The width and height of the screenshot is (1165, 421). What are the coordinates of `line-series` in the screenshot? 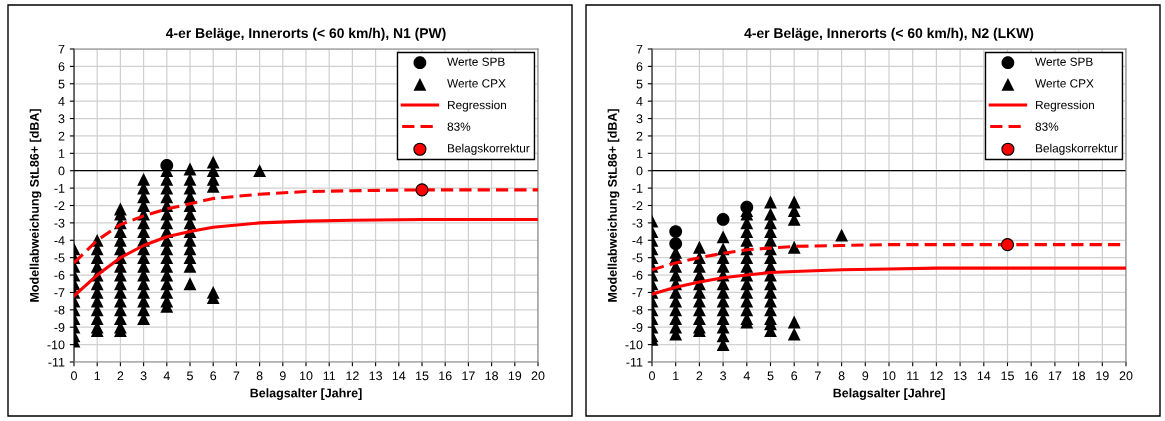 It's located at (306, 257).